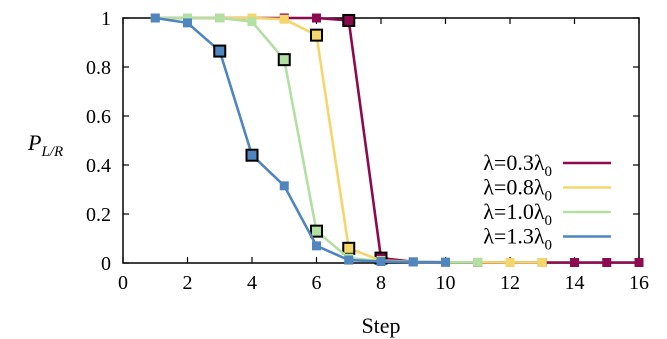 Image resolution: width=667 pixels, height=339 pixels. Describe the element at coordinates (514, 162) in the screenshot. I see `legend-label-main: λ=0.3λ` at that location.